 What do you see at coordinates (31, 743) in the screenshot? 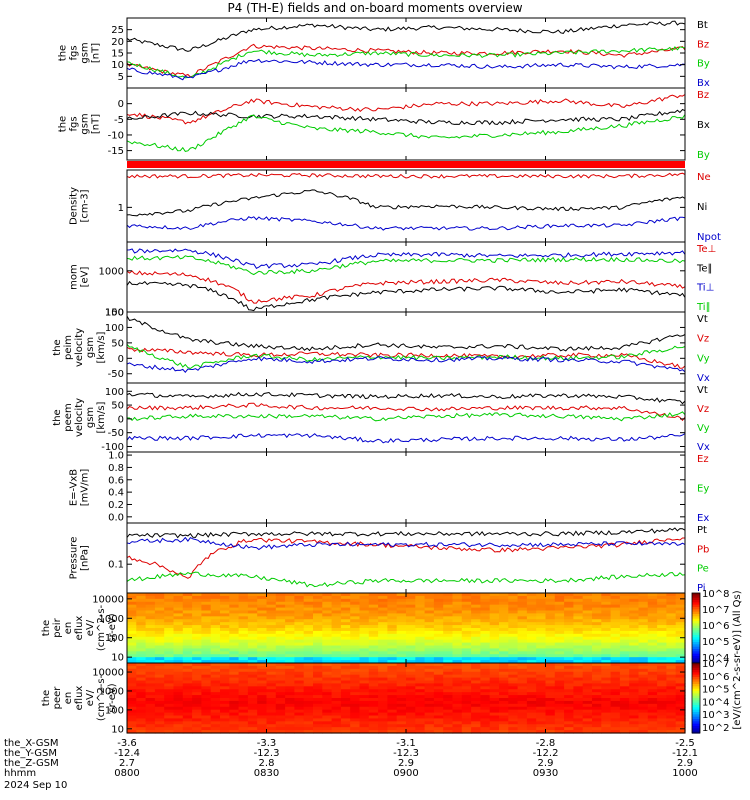
I see `x-axis-row-name: the_X-GSM` at bounding box center [31, 743].